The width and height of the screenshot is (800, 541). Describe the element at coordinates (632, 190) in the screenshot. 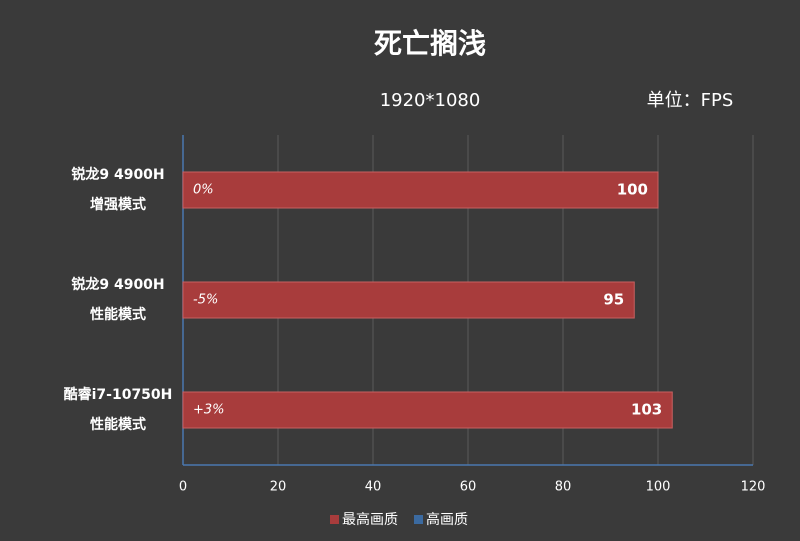

I see `value-label: 100` at that location.